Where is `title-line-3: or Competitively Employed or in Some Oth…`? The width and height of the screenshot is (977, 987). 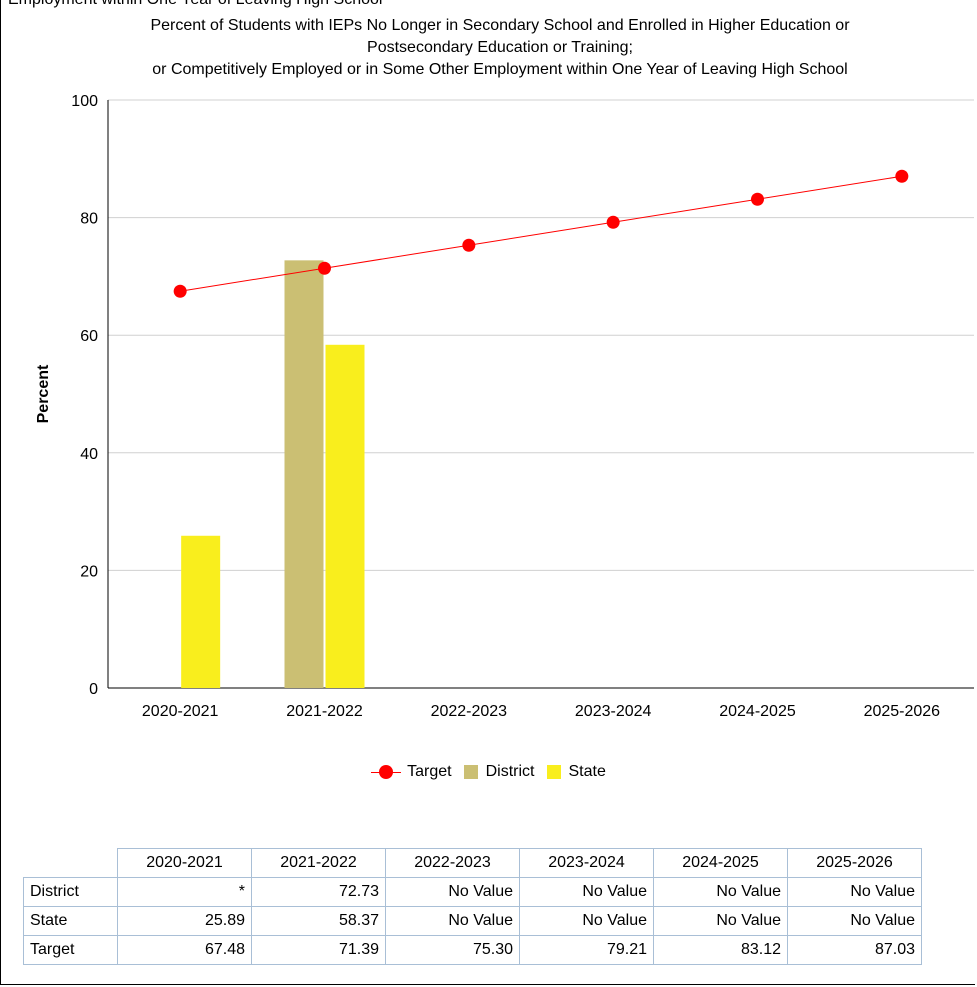
title-line-3: or Competitively Employed or in Some Oth… is located at coordinates (500, 69).